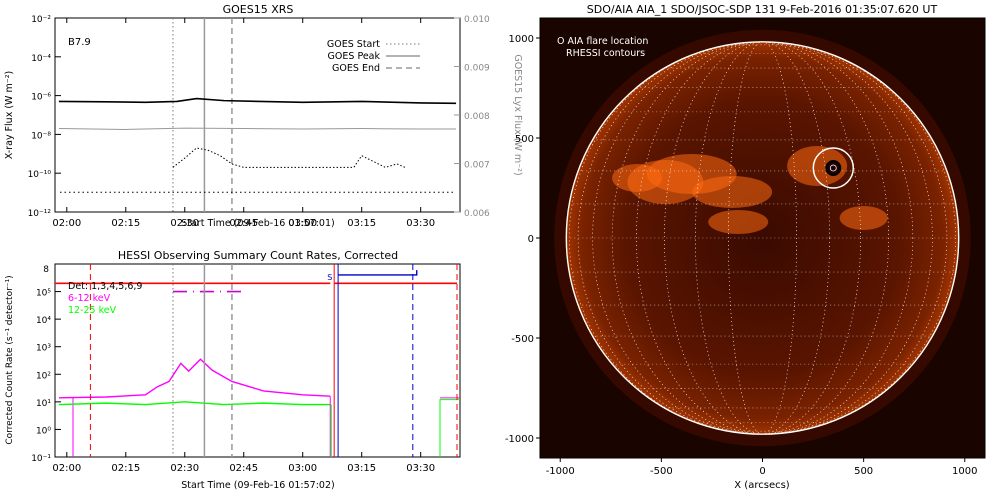 This screenshot has width=1000, height=500. What do you see at coordinates (243, 468) in the screenshot?
I see `hessi-x-tick-label: 02:45` at bounding box center [243, 468].